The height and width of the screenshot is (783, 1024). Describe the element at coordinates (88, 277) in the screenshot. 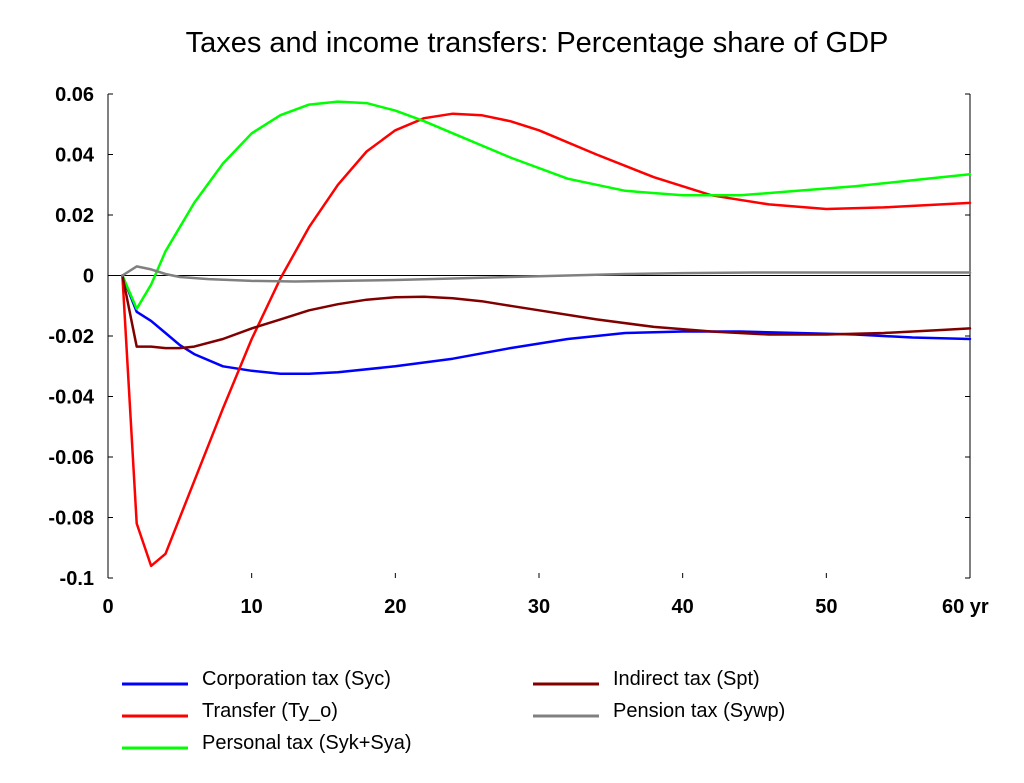

I see `y-tick-label: 0` at that location.